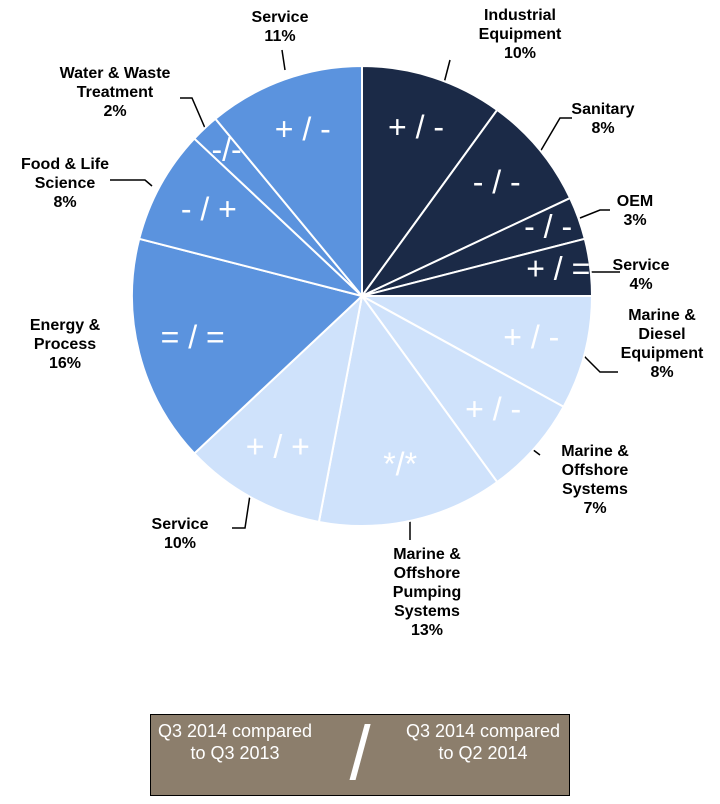 This screenshot has height=804, width=720. What do you see at coordinates (115, 111) in the screenshot?
I see `value-label: 2%` at bounding box center [115, 111].